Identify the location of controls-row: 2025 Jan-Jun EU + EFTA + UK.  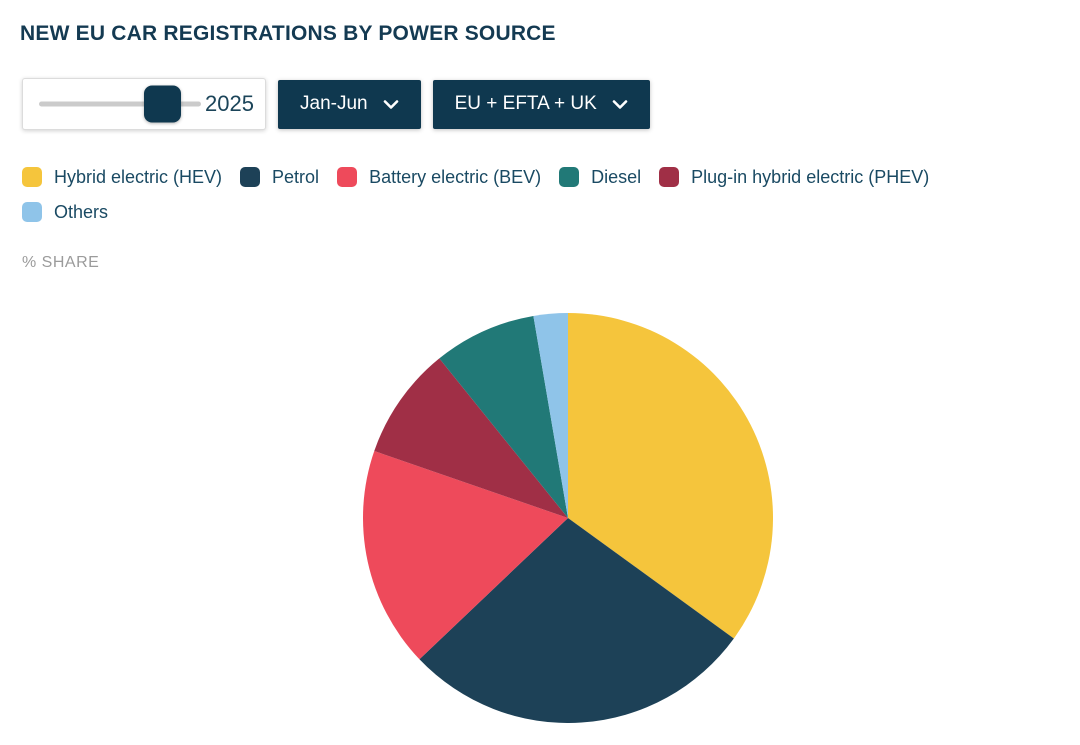
(336, 104).